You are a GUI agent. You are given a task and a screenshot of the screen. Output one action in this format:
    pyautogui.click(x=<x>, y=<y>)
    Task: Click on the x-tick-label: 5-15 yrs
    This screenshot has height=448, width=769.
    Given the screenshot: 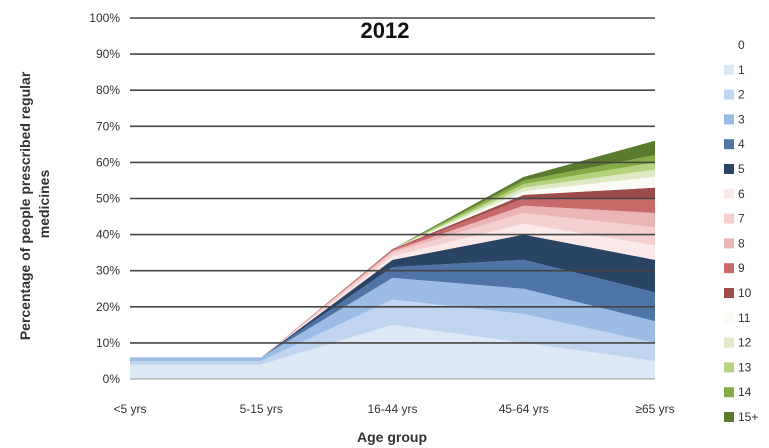 What is the action you would take?
    pyautogui.click(x=261, y=409)
    